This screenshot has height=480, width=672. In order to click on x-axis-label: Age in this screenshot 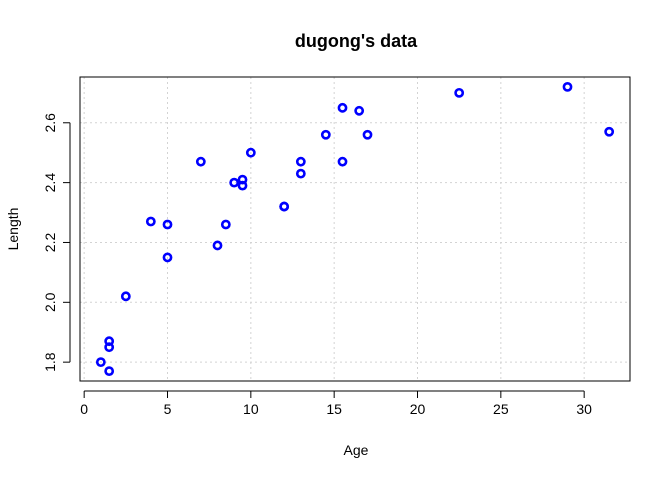, I will do `click(356, 450)`.